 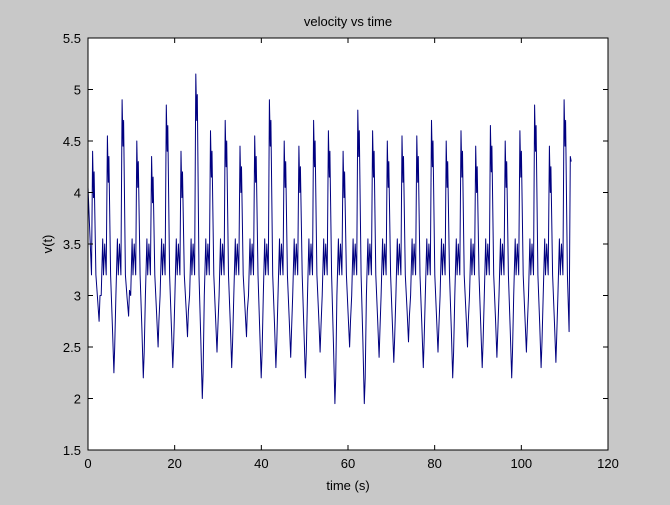 What do you see at coordinates (77, 296) in the screenshot?
I see `y-tick-label: 3` at bounding box center [77, 296].